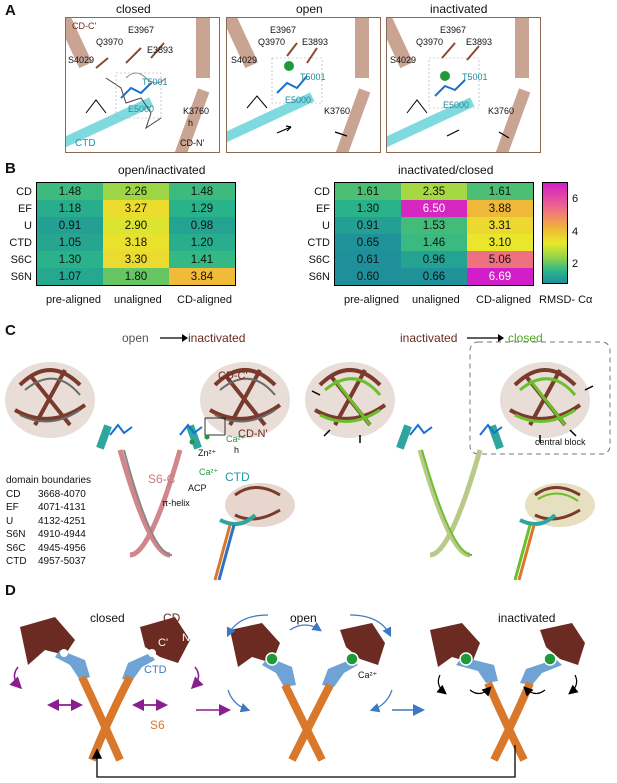 The width and height of the screenshot is (617, 783). Describe the element at coordinates (81, 60) in the screenshot. I see `closed-res-s4029: S4029` at that location.